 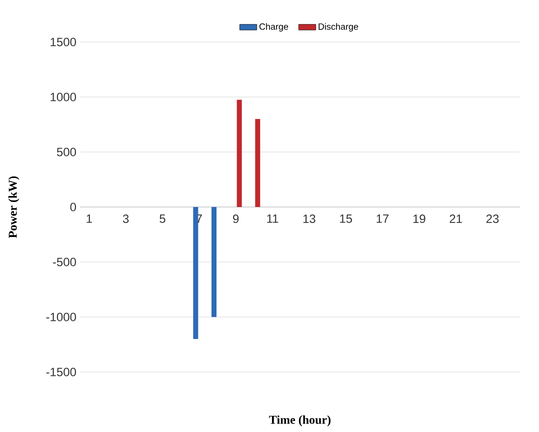 I want to click on x-tick-label: 5, so click(x=163, y=218).